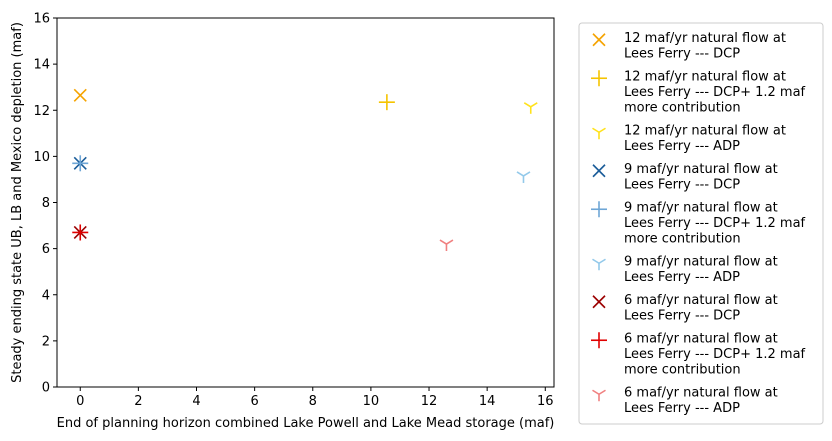 The height and width of the screenshot is (441, 832). I want to click on y-tick-label: 0, so click(46, 388).